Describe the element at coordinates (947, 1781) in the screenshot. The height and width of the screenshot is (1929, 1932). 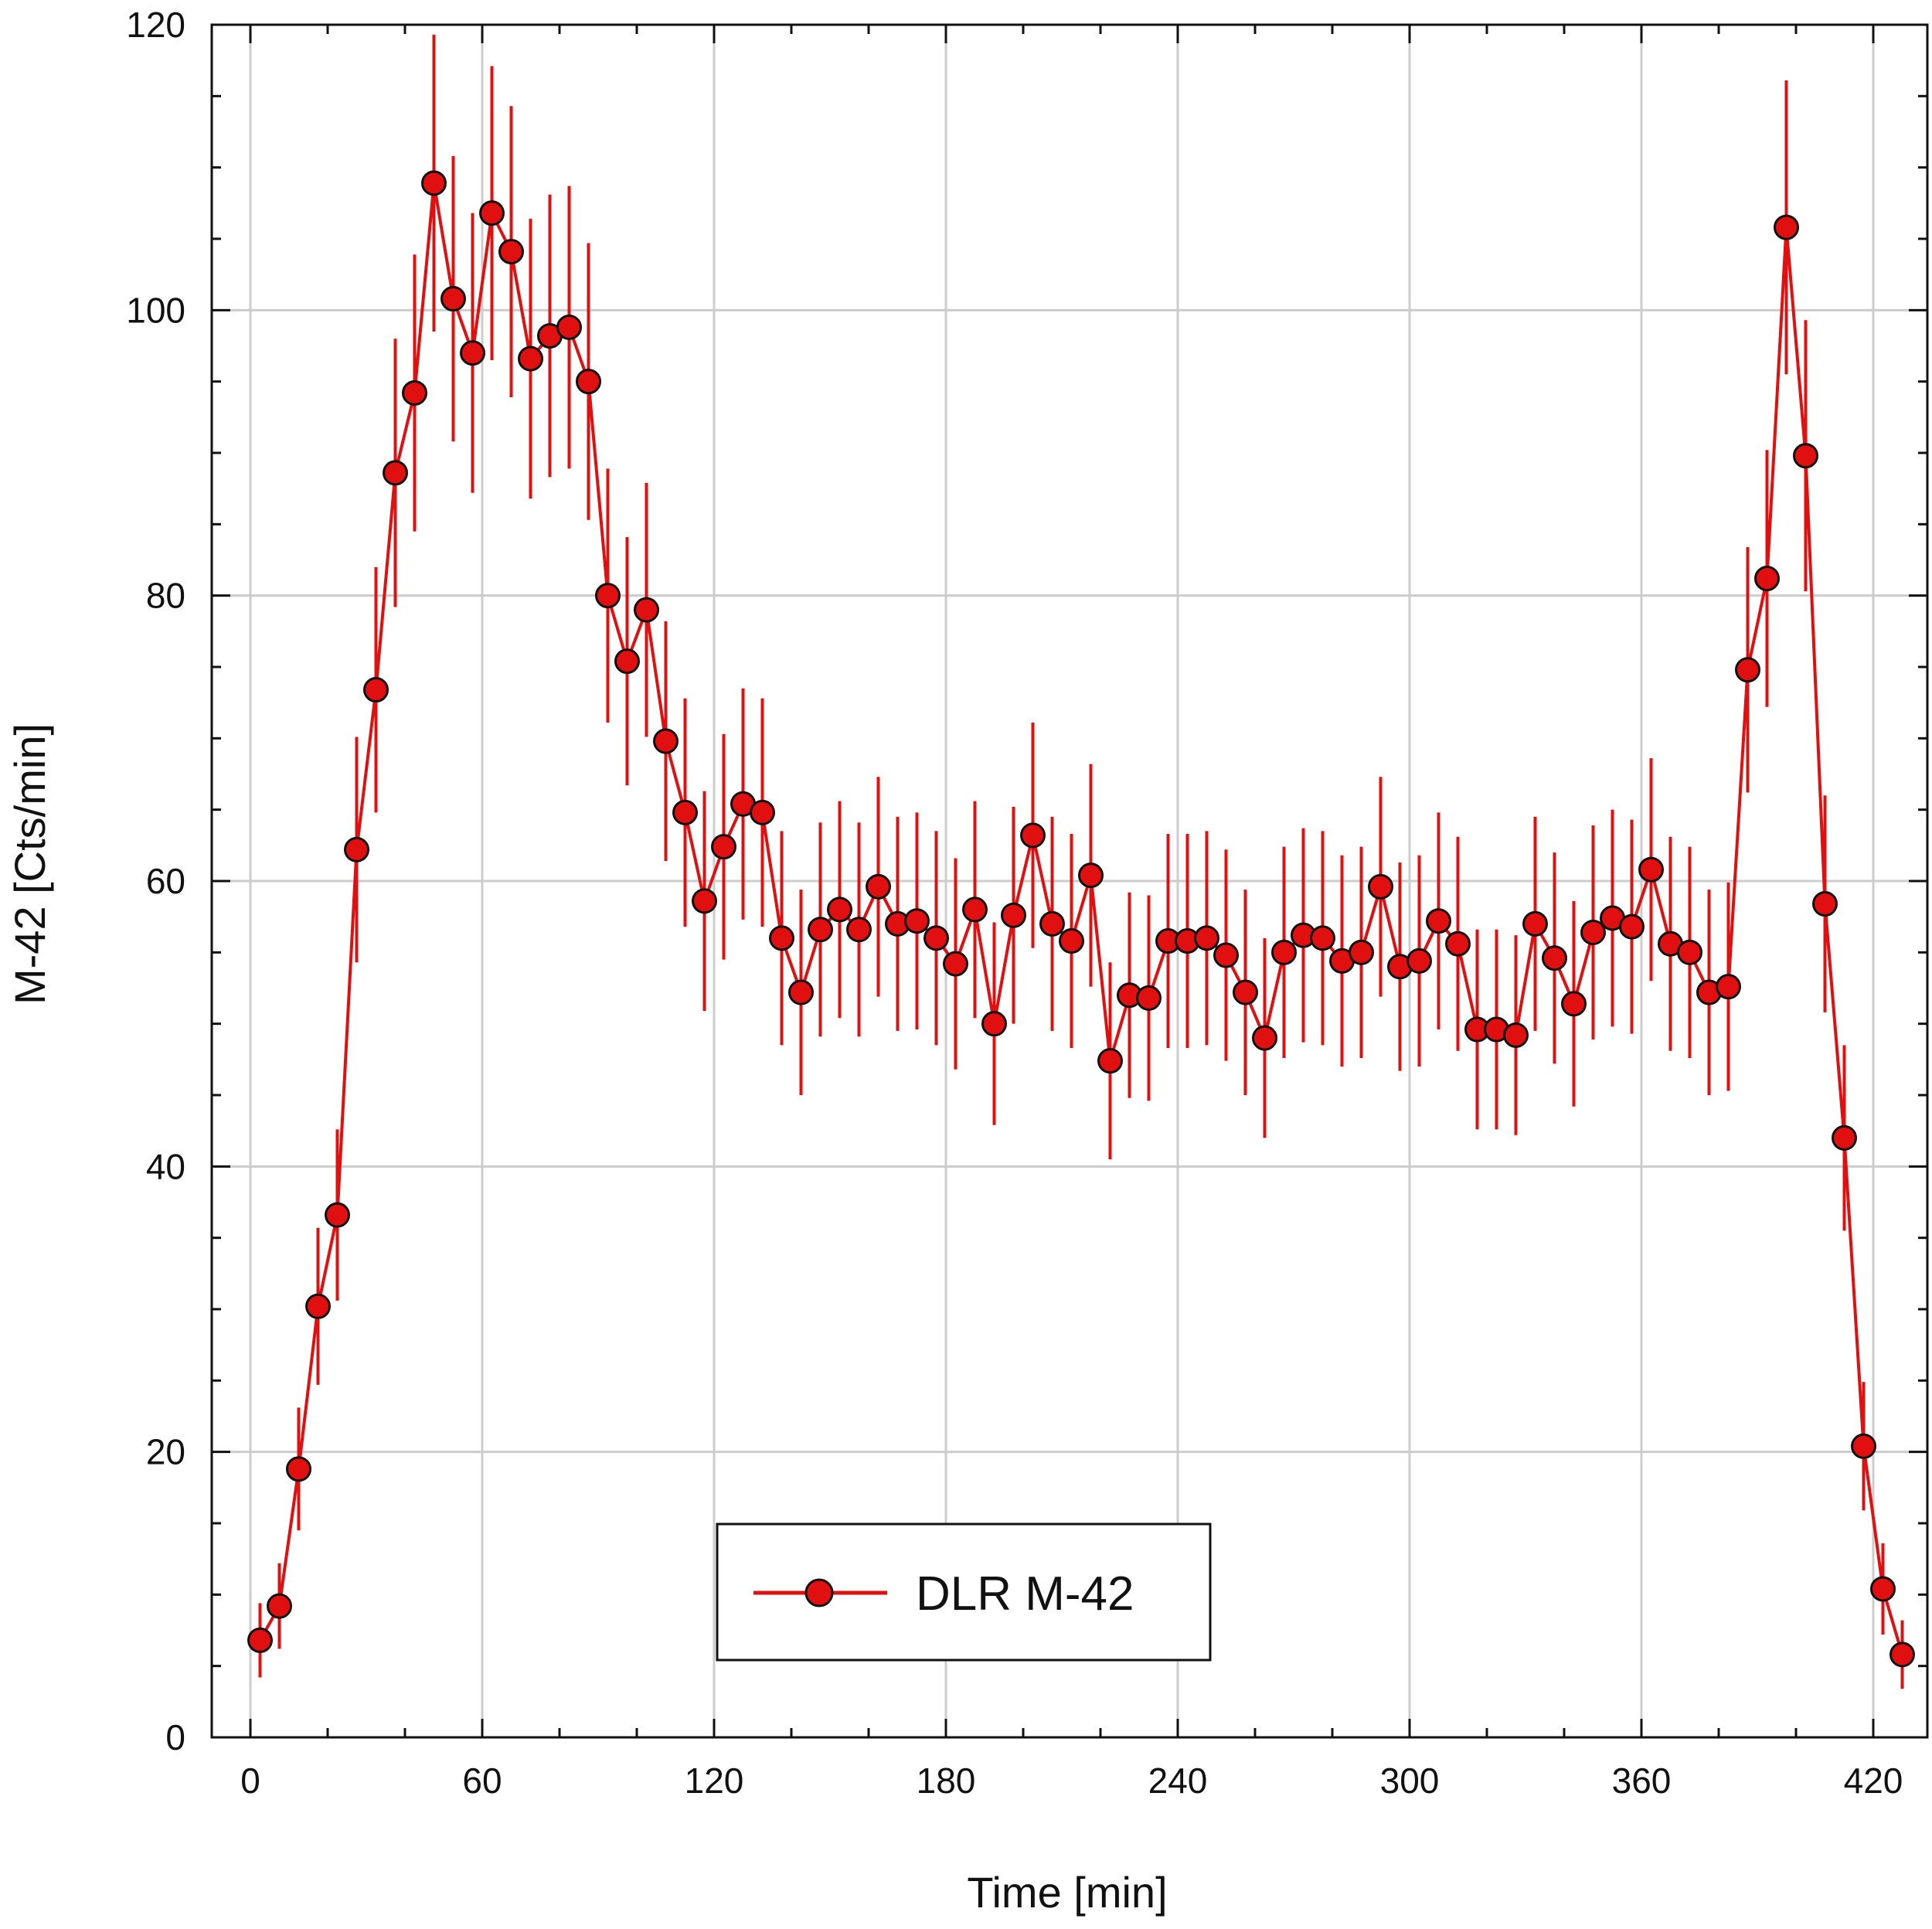
I see `x-tick-label: 180` at that location.